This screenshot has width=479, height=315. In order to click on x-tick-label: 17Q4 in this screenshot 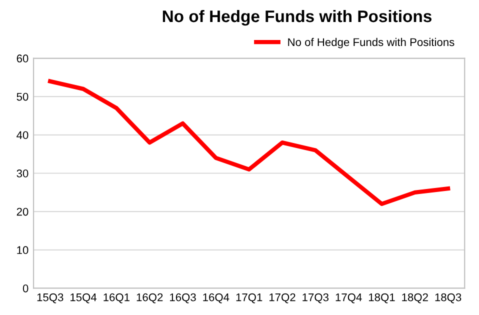, I will do `click(349, 298)`.